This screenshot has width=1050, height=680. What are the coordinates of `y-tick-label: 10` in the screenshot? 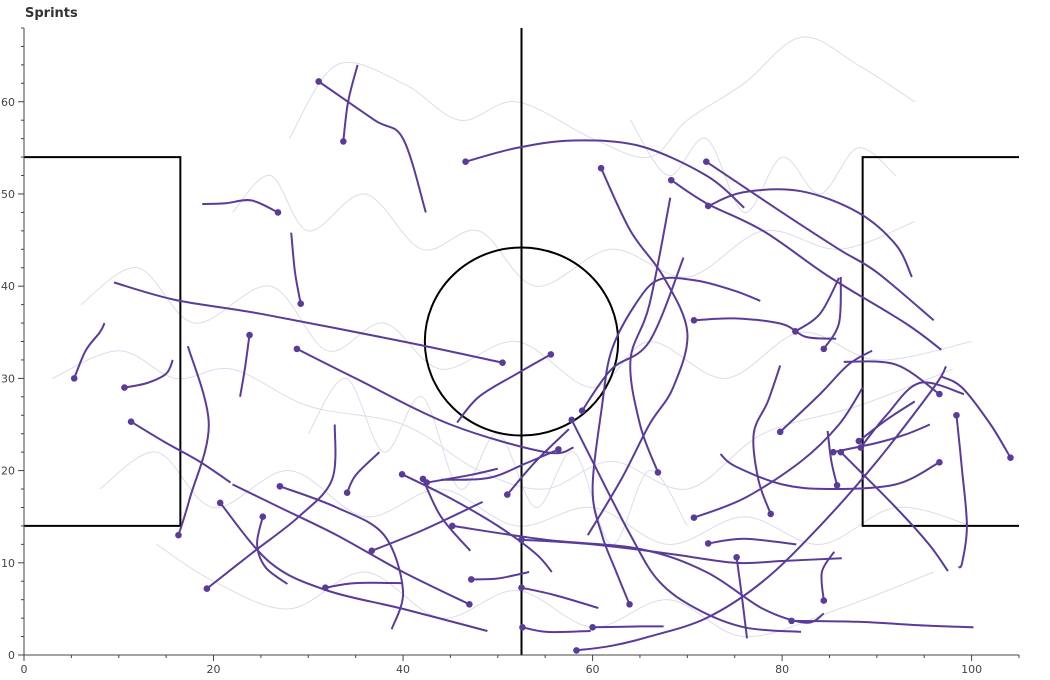 It's located at (8, 563).